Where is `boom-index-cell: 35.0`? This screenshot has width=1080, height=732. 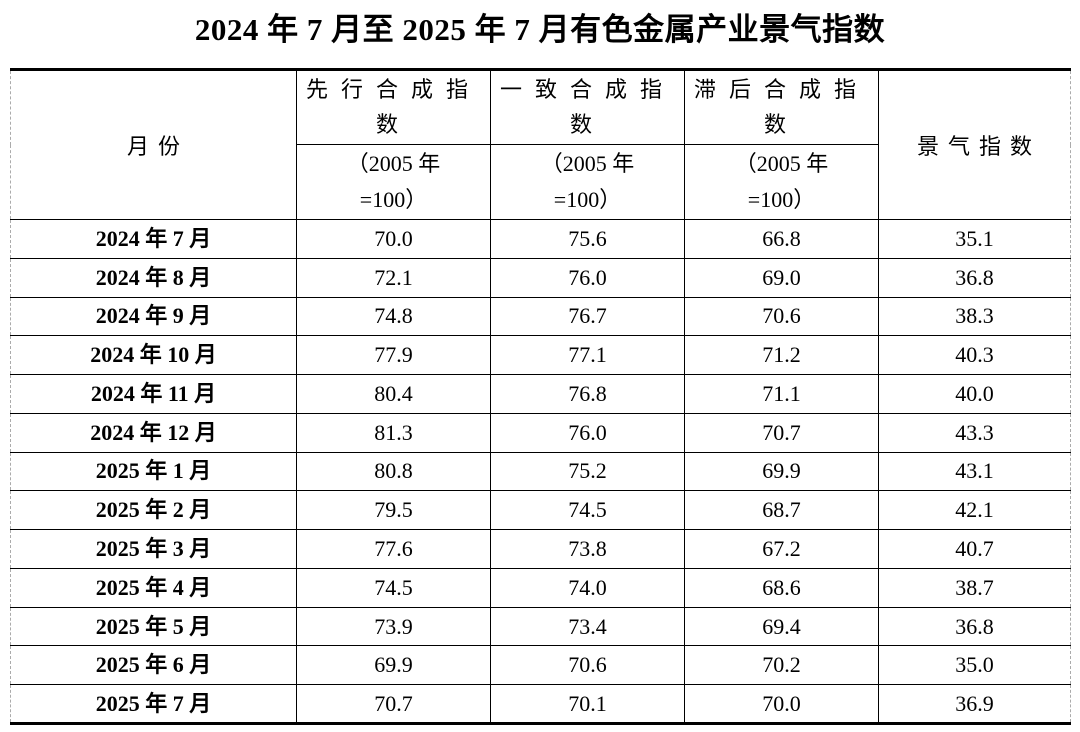 boom-index-cell: 35.0 is located at coordinates (974, 665).